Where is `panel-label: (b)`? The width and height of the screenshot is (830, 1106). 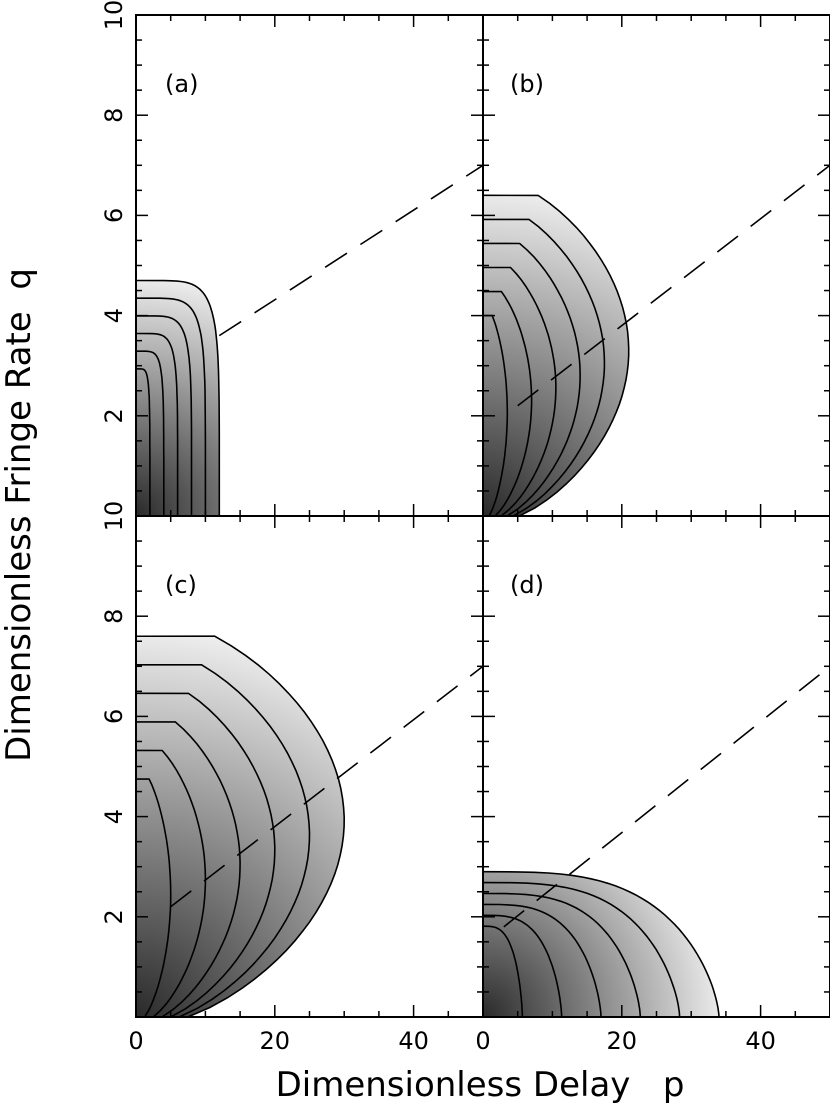
panel-label: (b) is located at coordinates (527, 84).